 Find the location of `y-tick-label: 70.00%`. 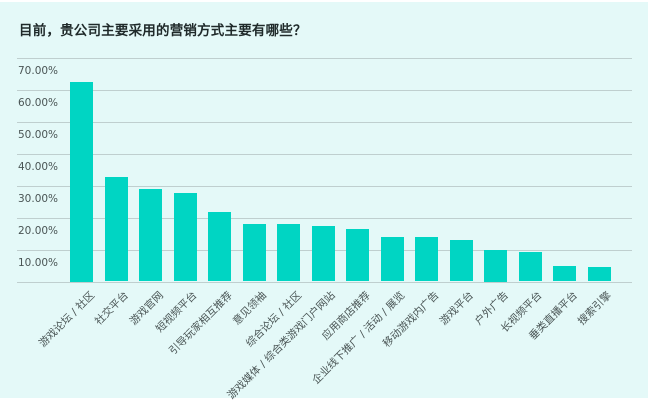

y-tick-label: 70.00% is located at coordinates (38, 70).